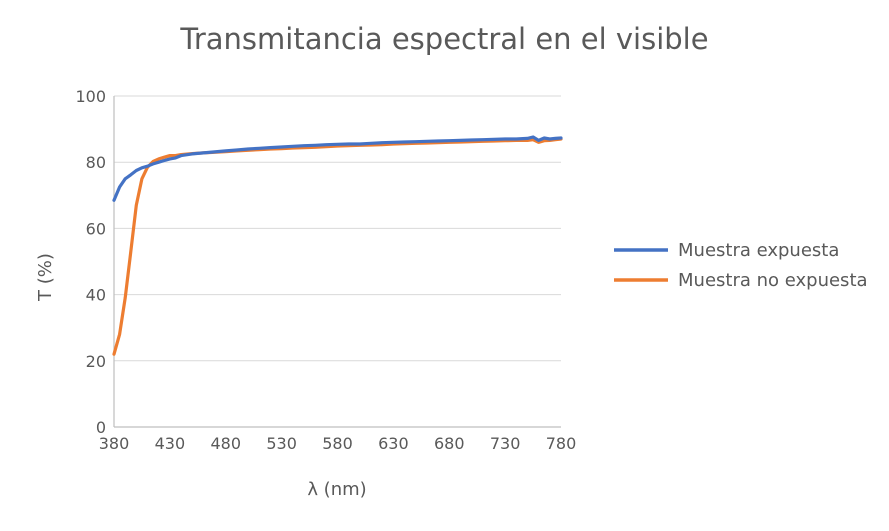  I want to click on x-tick-label: 380, so click(114, 443).